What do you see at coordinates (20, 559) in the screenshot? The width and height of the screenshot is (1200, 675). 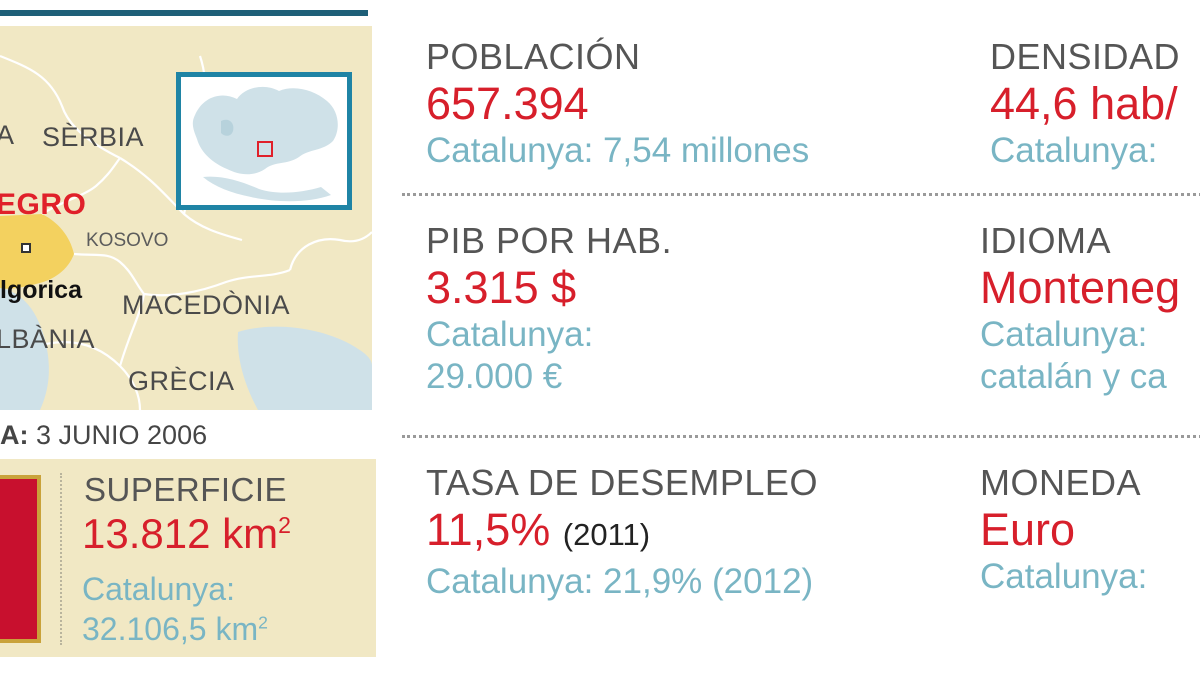 I see `flag-icon` at bounding box center [20, 559].